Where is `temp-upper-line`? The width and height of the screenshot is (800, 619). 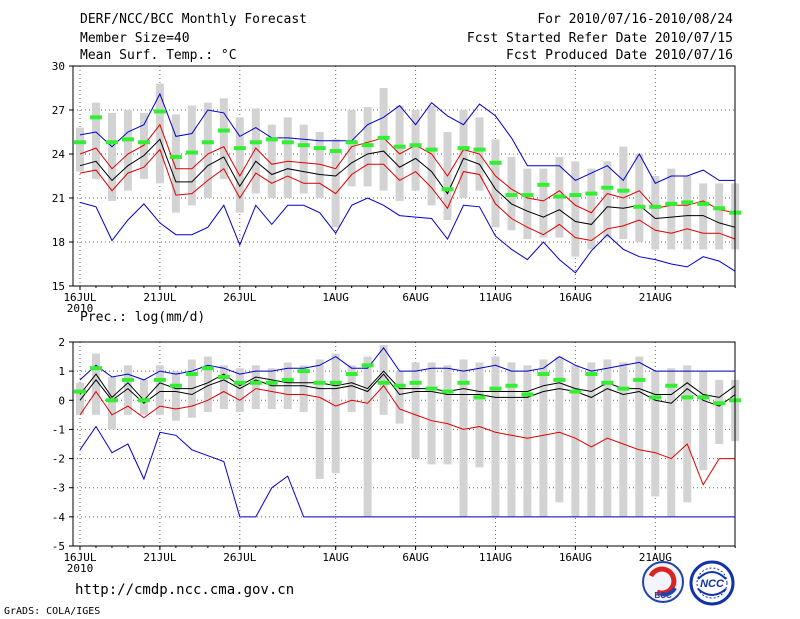 temp-upper-line is located at coordinates (407, 168).